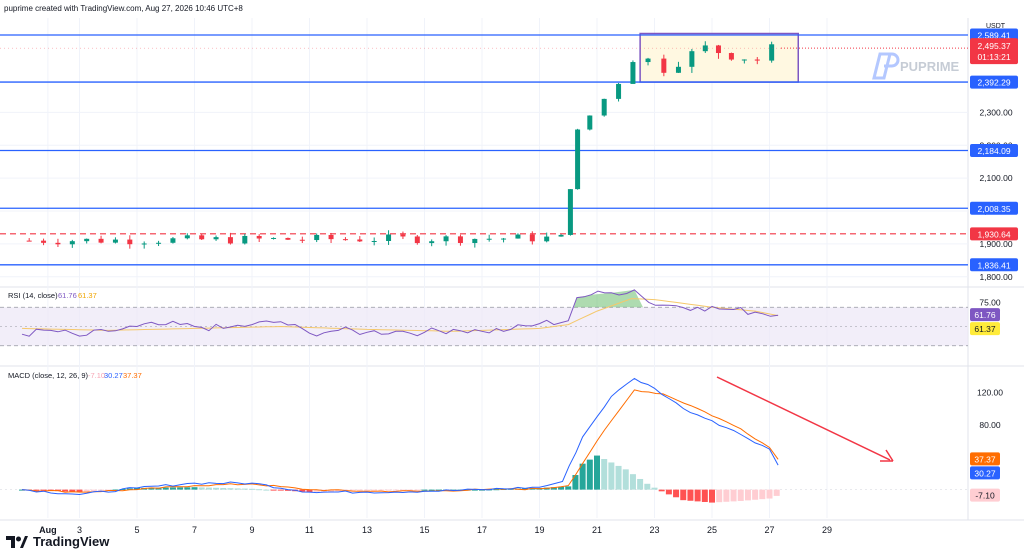 The image size is (1024, 558). Describe the element at coordinates (79, 530) in the screenshot. I see `time-axis-label: 3` at that location.